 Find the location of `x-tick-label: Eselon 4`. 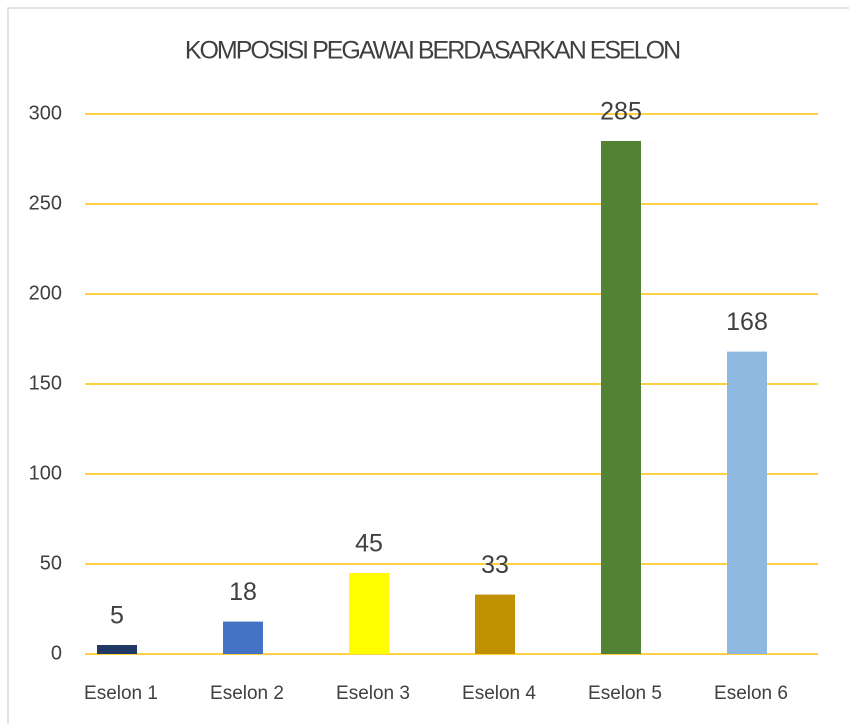

x-tick-label: Eselon 4 is located at coordinates (499, 693).